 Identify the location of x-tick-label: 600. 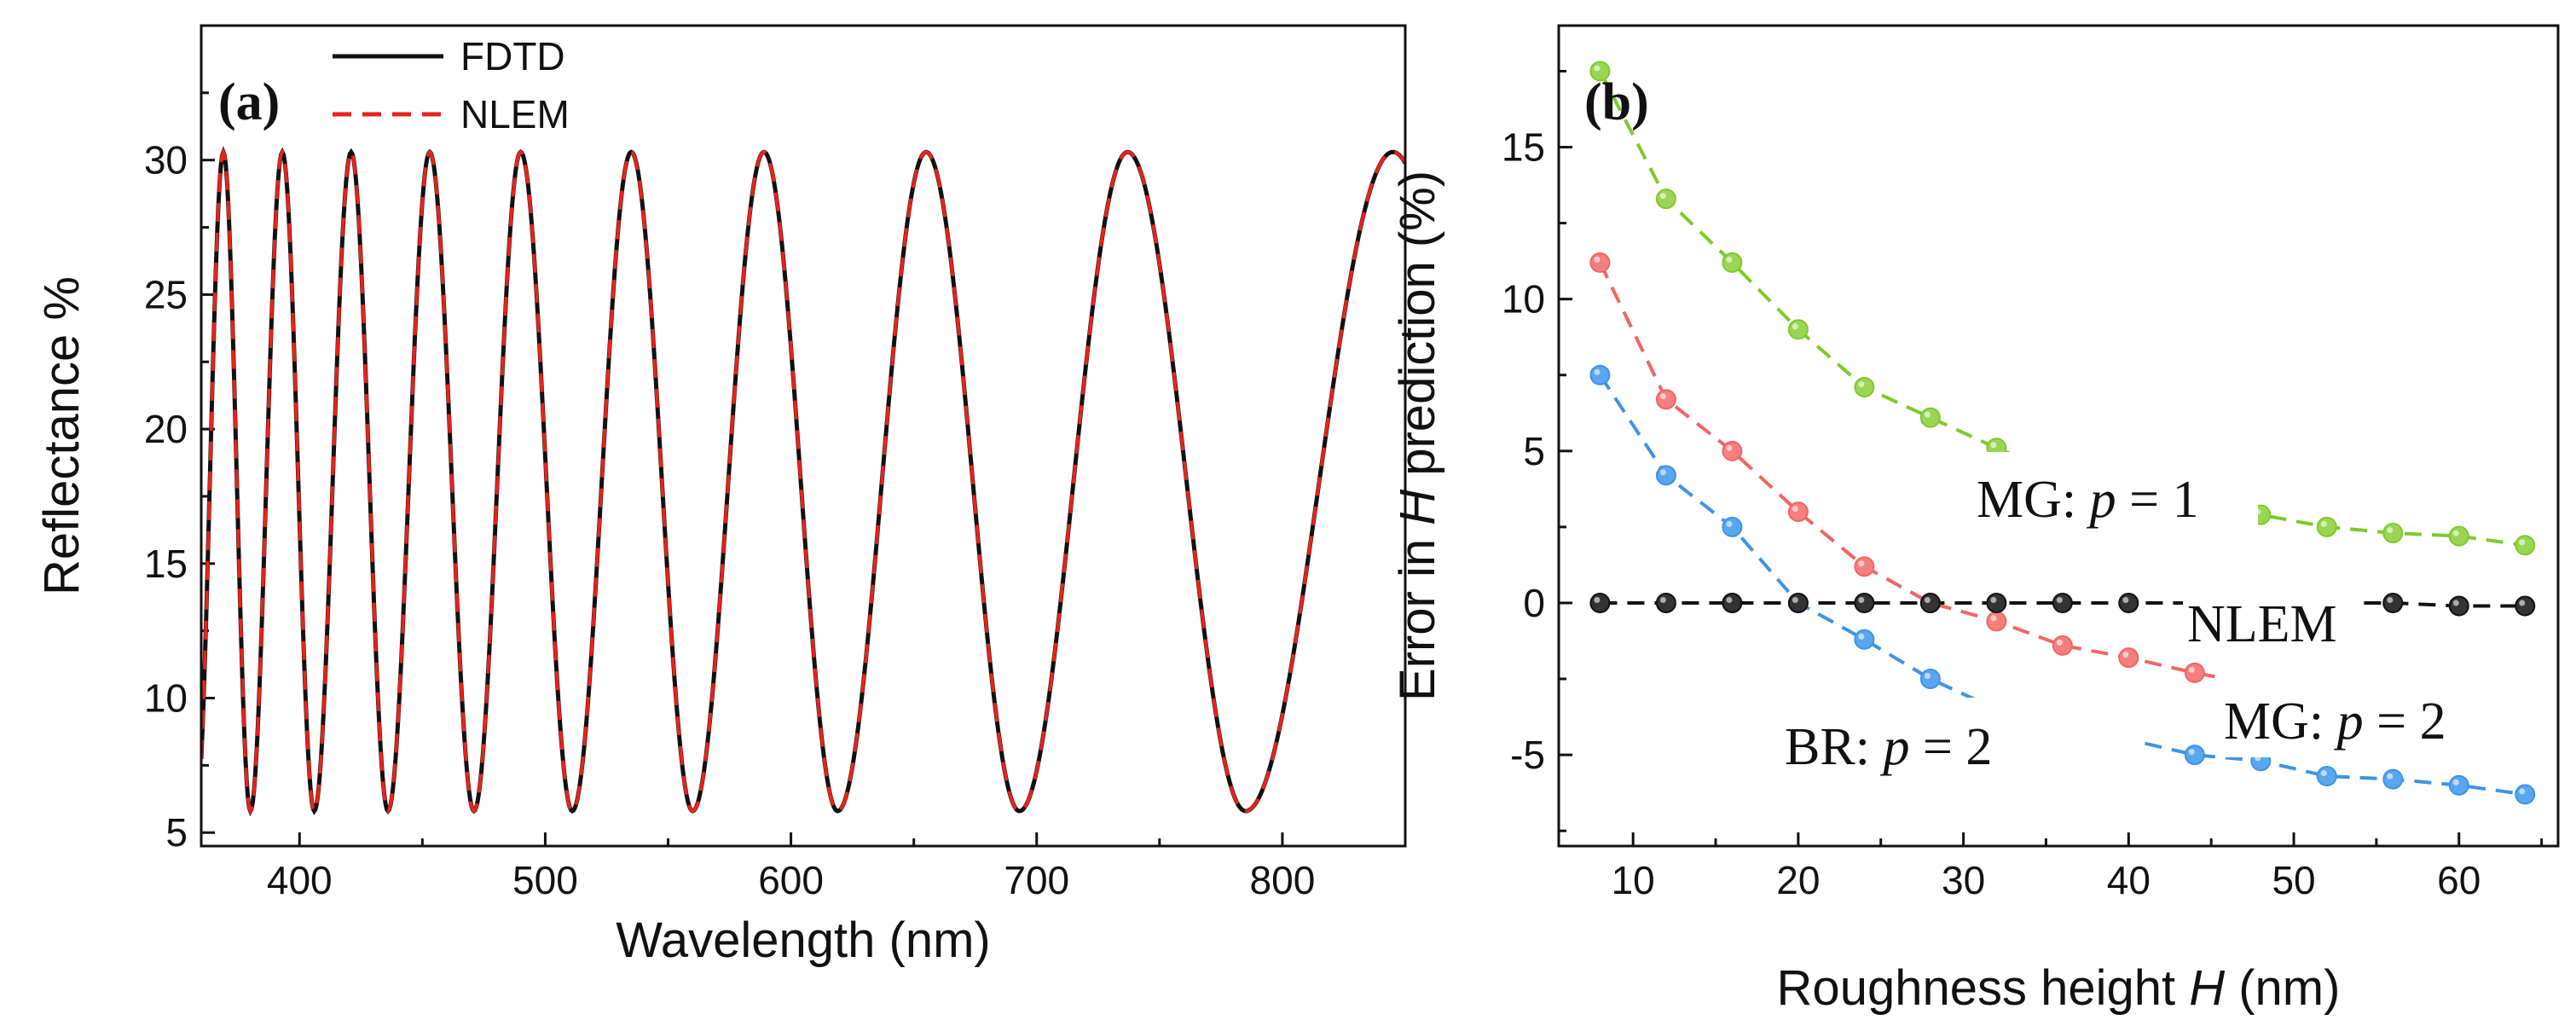
(791, 880).